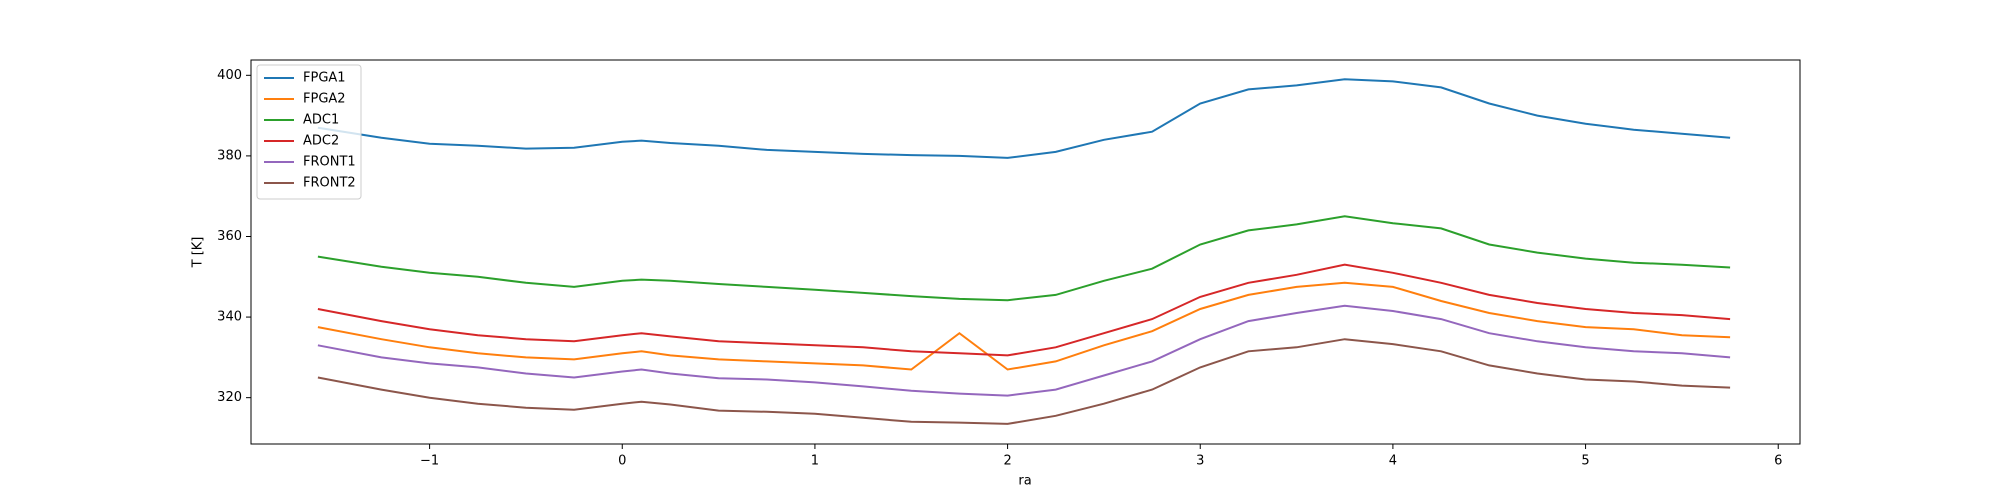  Describe the element at coordinates (815, 461) in the screenshot. I see `x-tick-label: 1` at that location.